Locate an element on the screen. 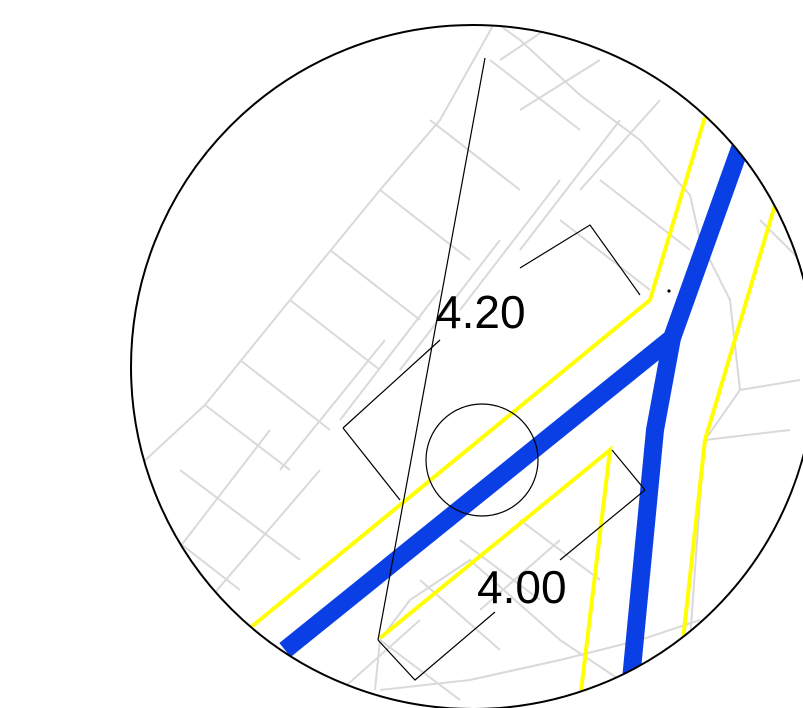 Image resolution: width=803 pixels, height=708 pixels. yellow-line-lower is located at coordinates (495, 573).